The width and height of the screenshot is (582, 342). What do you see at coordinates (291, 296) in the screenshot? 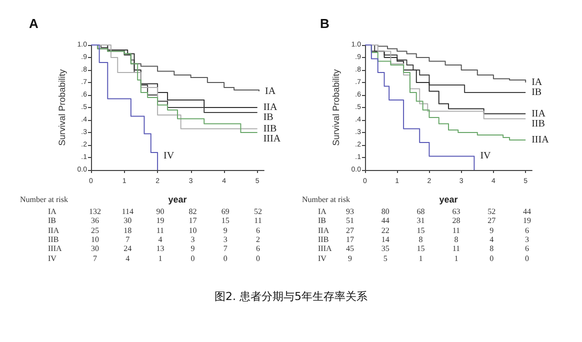
I see `text: 图2. 患者分期与5年生存率关系` at bounding box center [291, 296].